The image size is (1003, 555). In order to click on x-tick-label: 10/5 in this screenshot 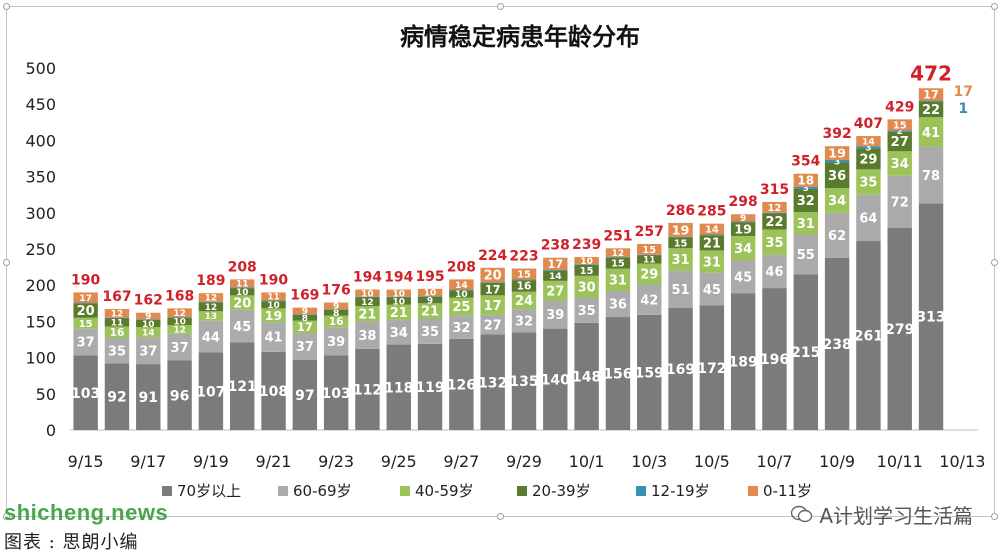, I will do `click(712, 461)`.